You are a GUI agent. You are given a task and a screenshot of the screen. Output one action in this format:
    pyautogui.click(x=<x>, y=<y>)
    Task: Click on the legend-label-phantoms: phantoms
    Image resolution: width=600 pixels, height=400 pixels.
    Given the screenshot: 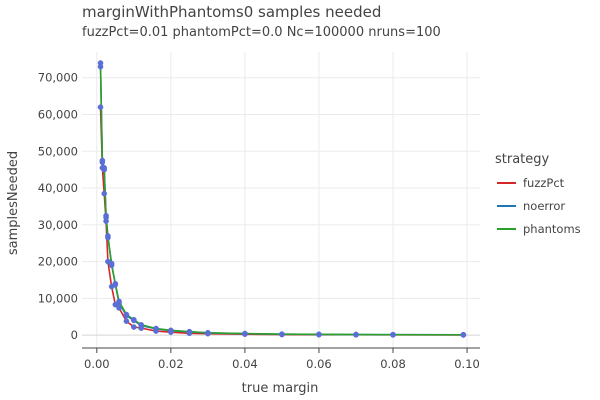 What is the action you would take?
    pyautogui.click(x=552, y=229)
    